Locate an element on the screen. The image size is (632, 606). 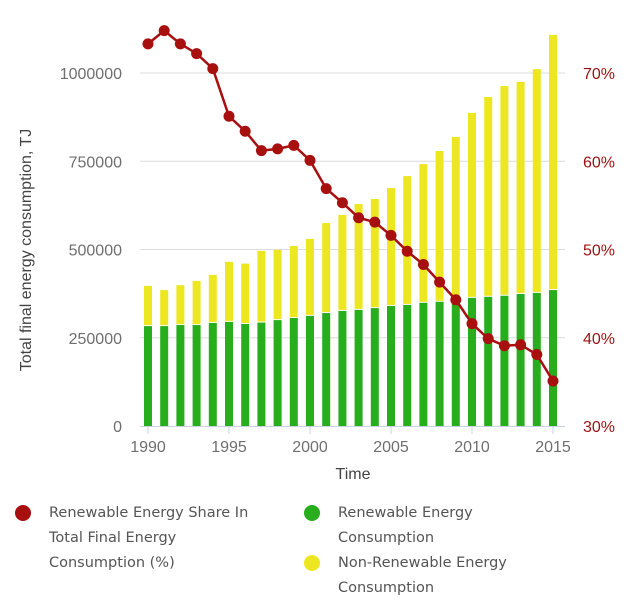
legend-marker-green-icon is located at coordinates (312, 513).